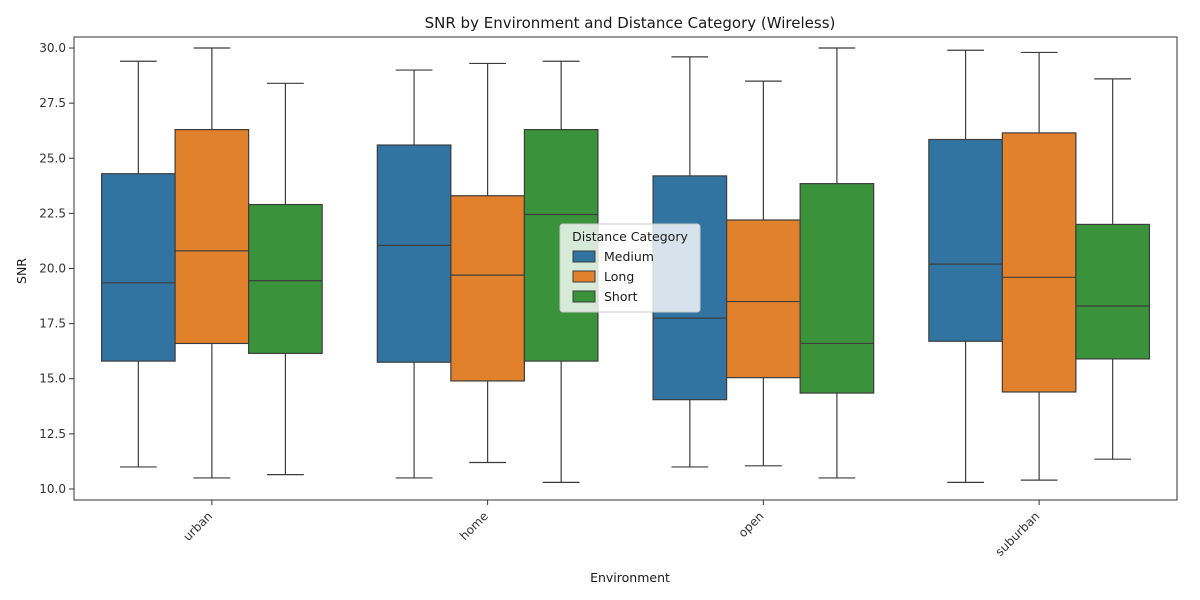  Describe the element at coordinates (584, 276) in the screenshot. I see `legend-swatch-long` at that location.